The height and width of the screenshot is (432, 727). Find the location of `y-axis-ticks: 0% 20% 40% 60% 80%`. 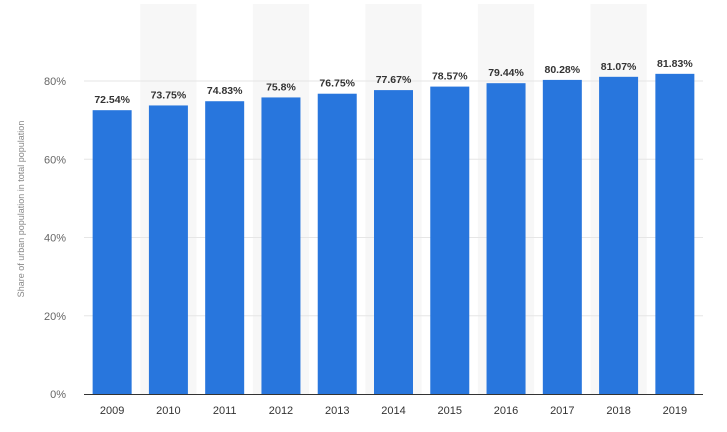

y-axis-ticks: 0% 20% 40% 60% 80% is located at coordinates (55, 238).